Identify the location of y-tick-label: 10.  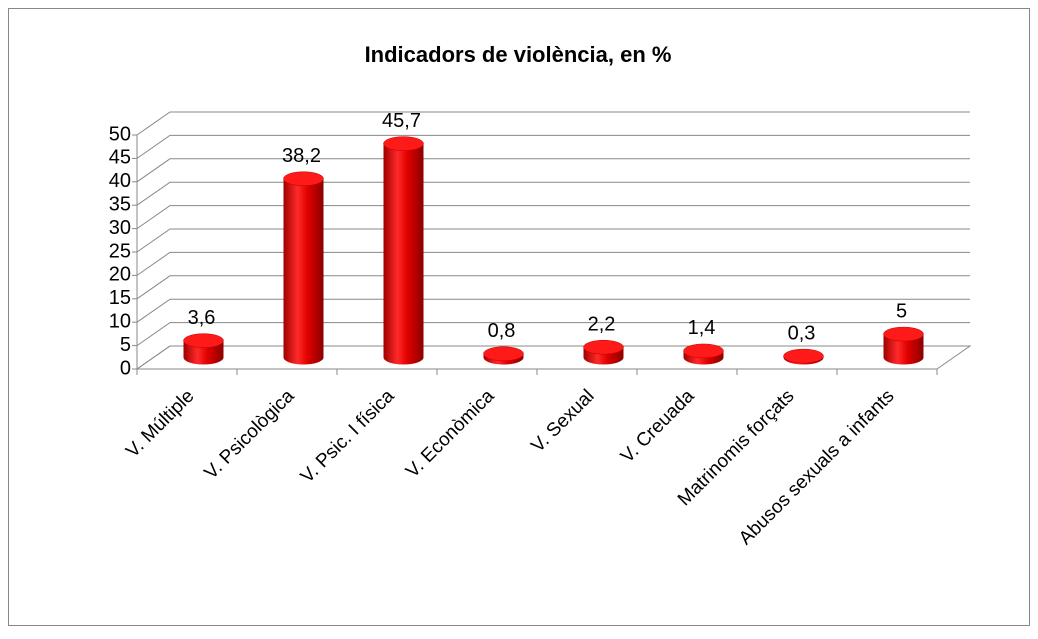
(120, 321).